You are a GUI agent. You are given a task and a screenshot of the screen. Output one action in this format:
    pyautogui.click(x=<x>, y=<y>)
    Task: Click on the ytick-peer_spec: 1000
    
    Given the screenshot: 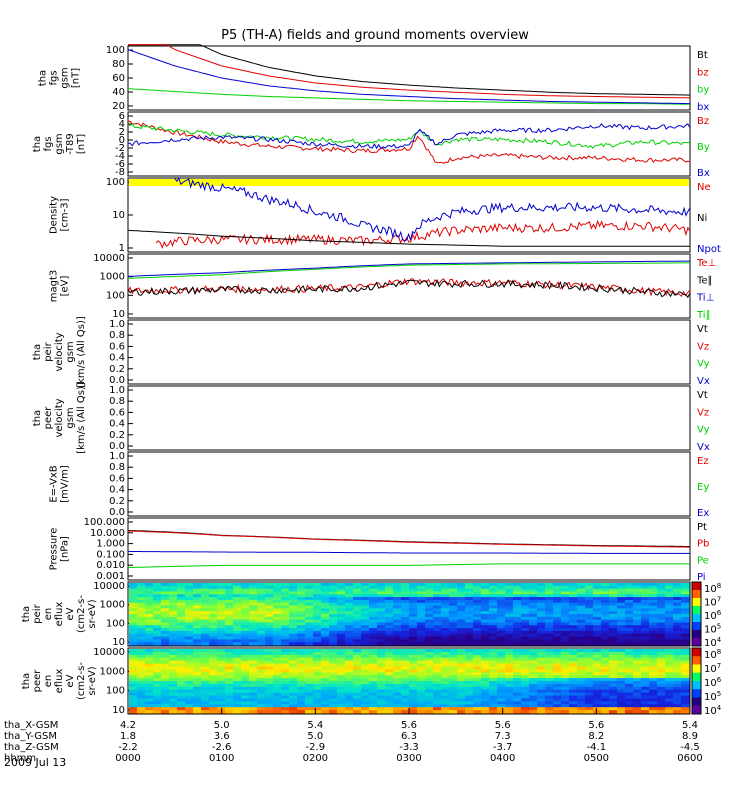 What is the action you would take?
    pyautogui.click(x=112, y=671)
    